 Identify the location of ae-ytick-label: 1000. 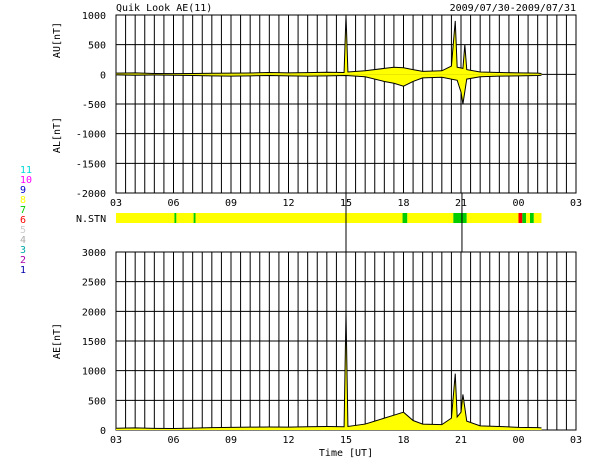
(94, 372).